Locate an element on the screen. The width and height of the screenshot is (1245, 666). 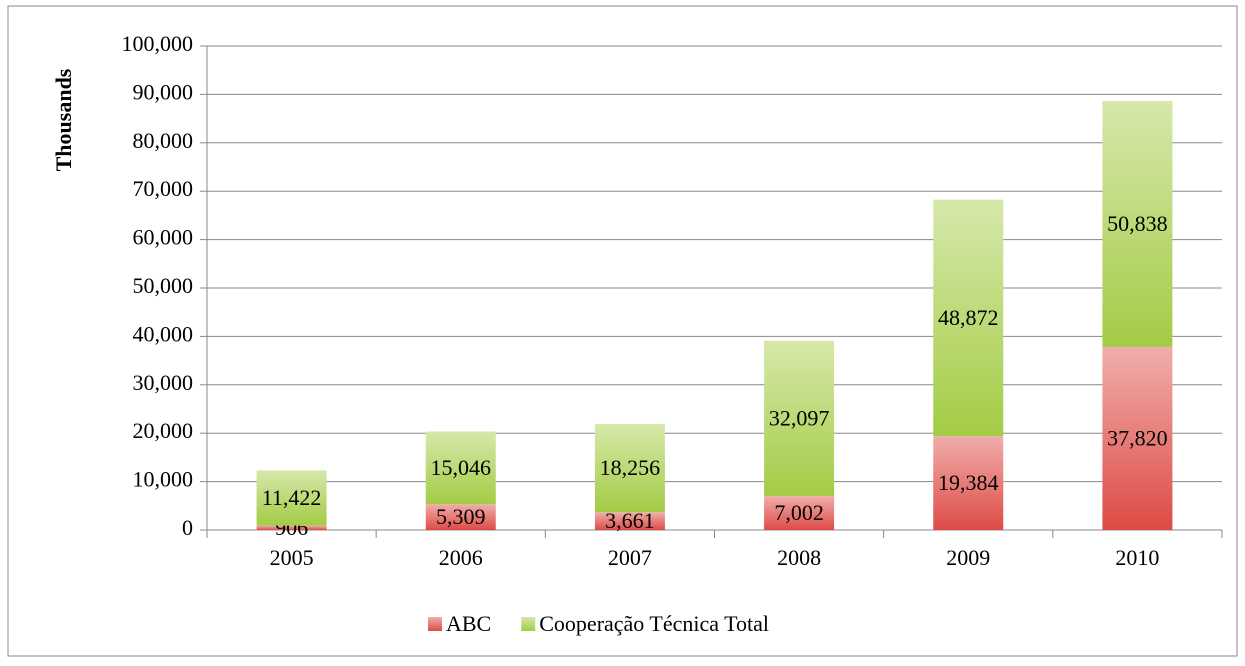
data-label: 48,872 is located at coordinates (968, 317).